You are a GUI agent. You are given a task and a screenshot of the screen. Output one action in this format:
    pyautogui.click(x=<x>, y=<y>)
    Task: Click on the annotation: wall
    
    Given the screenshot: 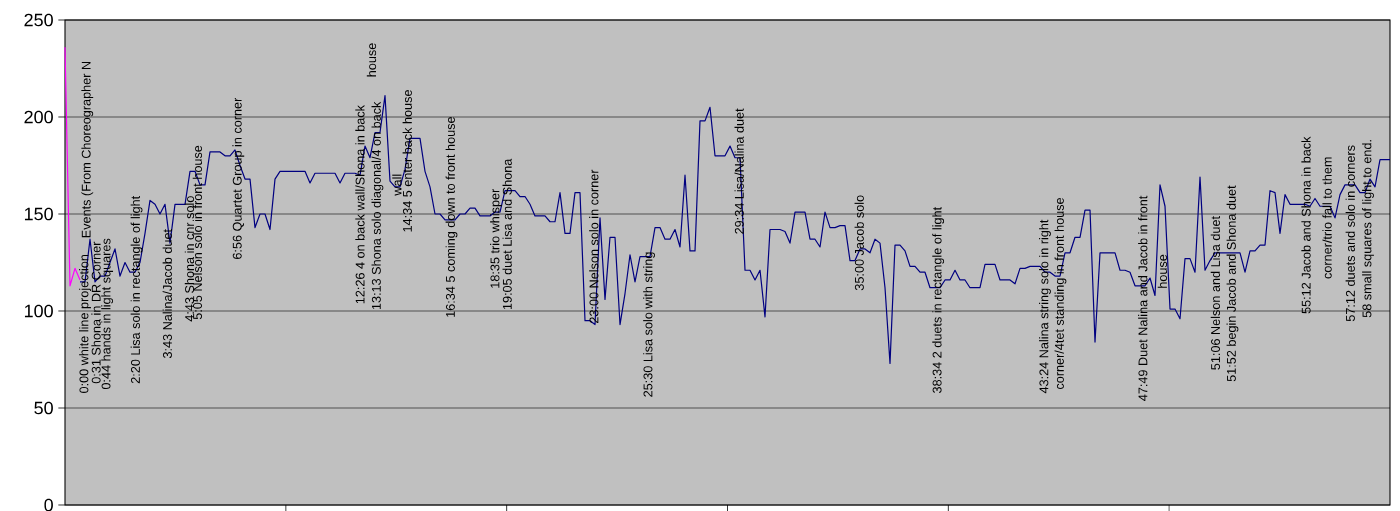 What is the action you would take?
    pyautogui.click(x=397, y=185)
    